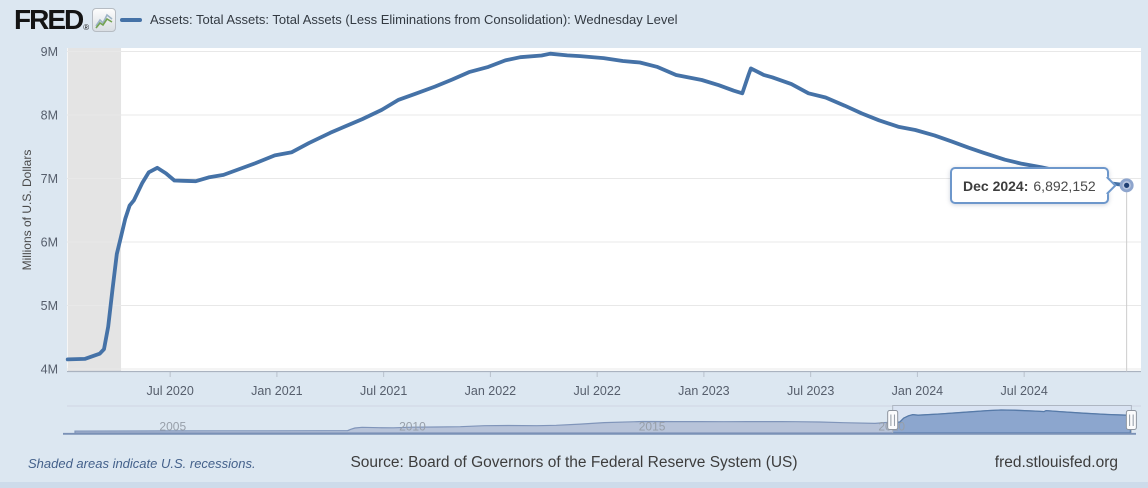  I want to click on bottom-border, so click(574, 485).